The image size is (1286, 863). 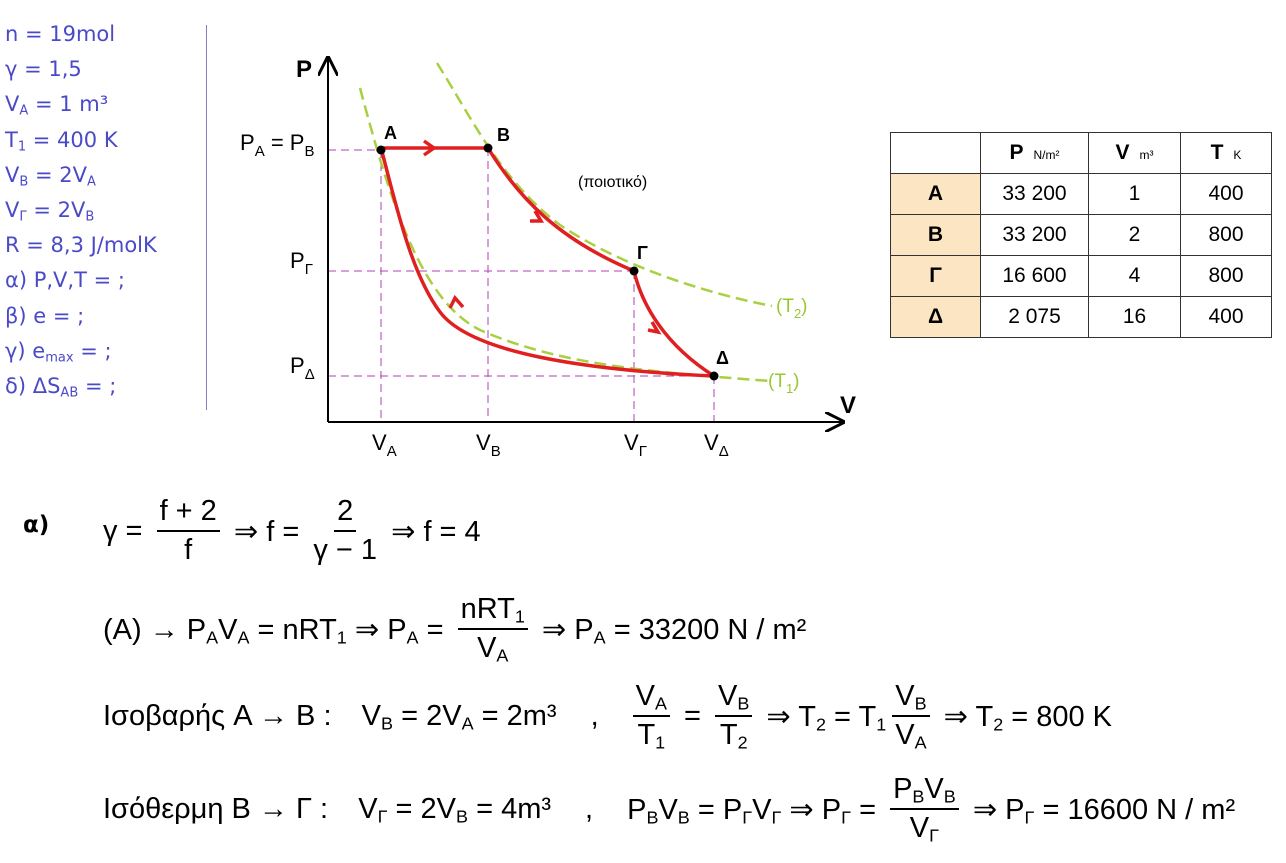 I want to click on corner-cell, so click(x=935, y=153).